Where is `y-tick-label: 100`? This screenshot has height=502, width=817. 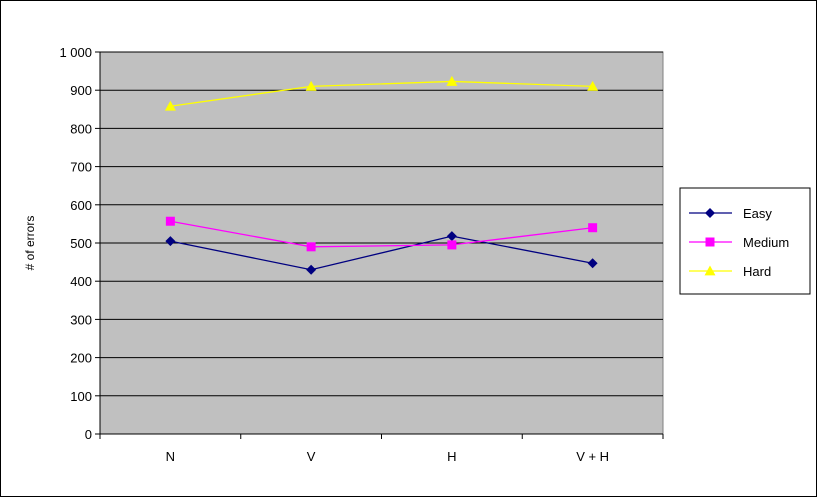
y-tick-label: 100 is located at coordinates (81, 396).